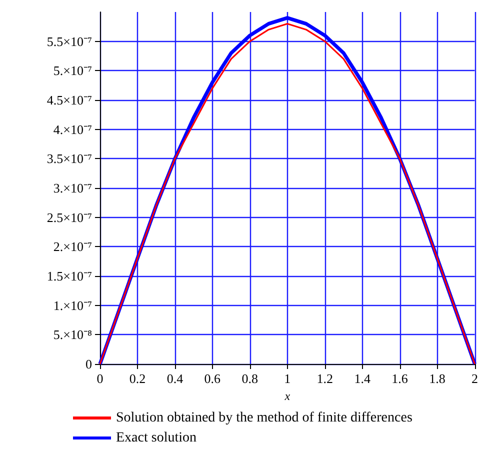  What do you see at coordinates (69, 217) in the screenshot?
I see `y-tick-label: 2.5×10⁻⁷` at bounding box center [69, 217].